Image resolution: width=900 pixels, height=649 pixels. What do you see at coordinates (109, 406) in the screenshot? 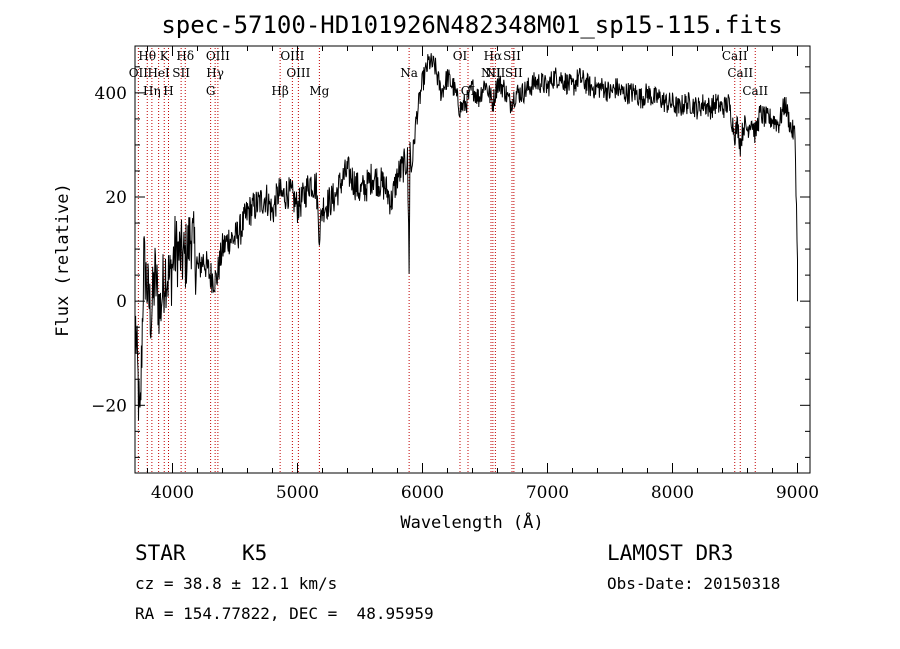
I see `y-tick-label: −20` at bounding box center [109, 406].